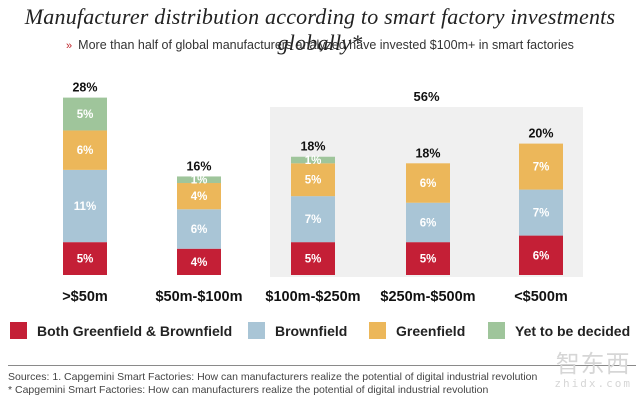  I want to click on watermark-logo: 智东西, so click(593, 364).